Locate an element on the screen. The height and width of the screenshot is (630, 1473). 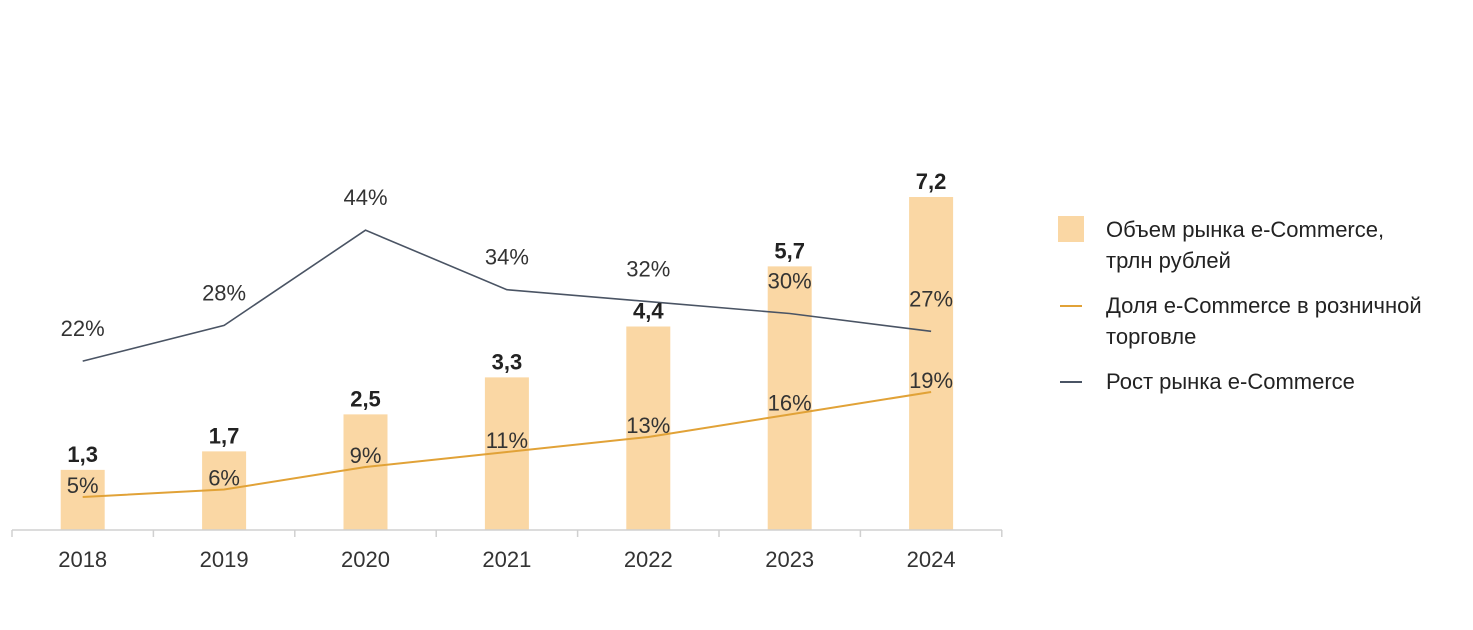
growth-label-2020: 44% is located at coordinates (365, 197).